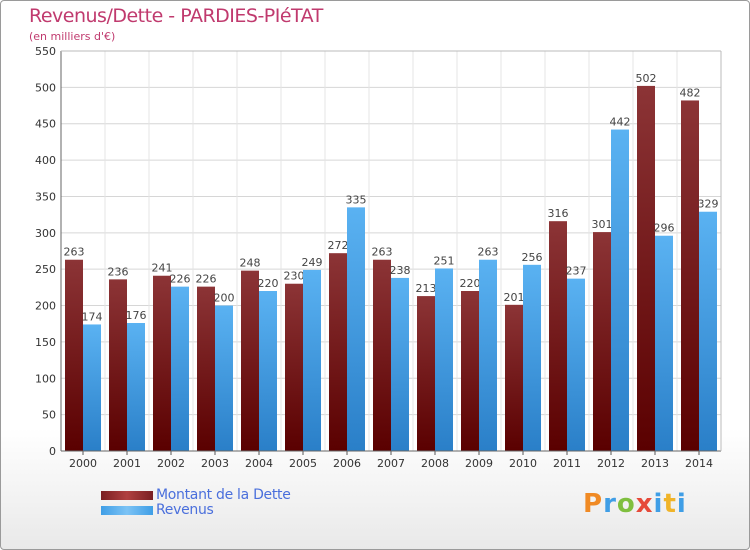 The width and height of the screenshot is (750, 550). What do you see at coordinates (479, 463) in the screenshot?
I see `x-tick-label: 2009` at bounding box center [479, 463].